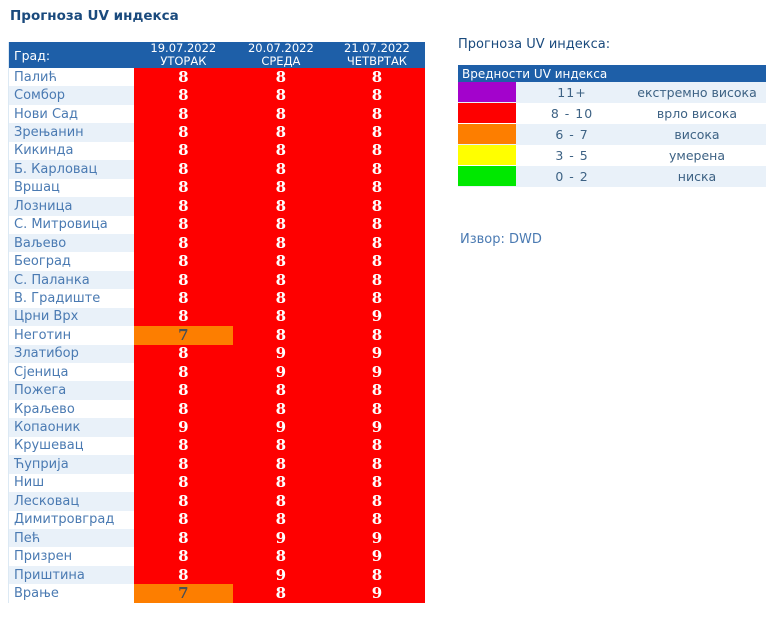  What do you see at coordinates (217, 427) in the screenshot?
I see `table-row: Копаоник 9 9 9` at bounding box center [217, 427].